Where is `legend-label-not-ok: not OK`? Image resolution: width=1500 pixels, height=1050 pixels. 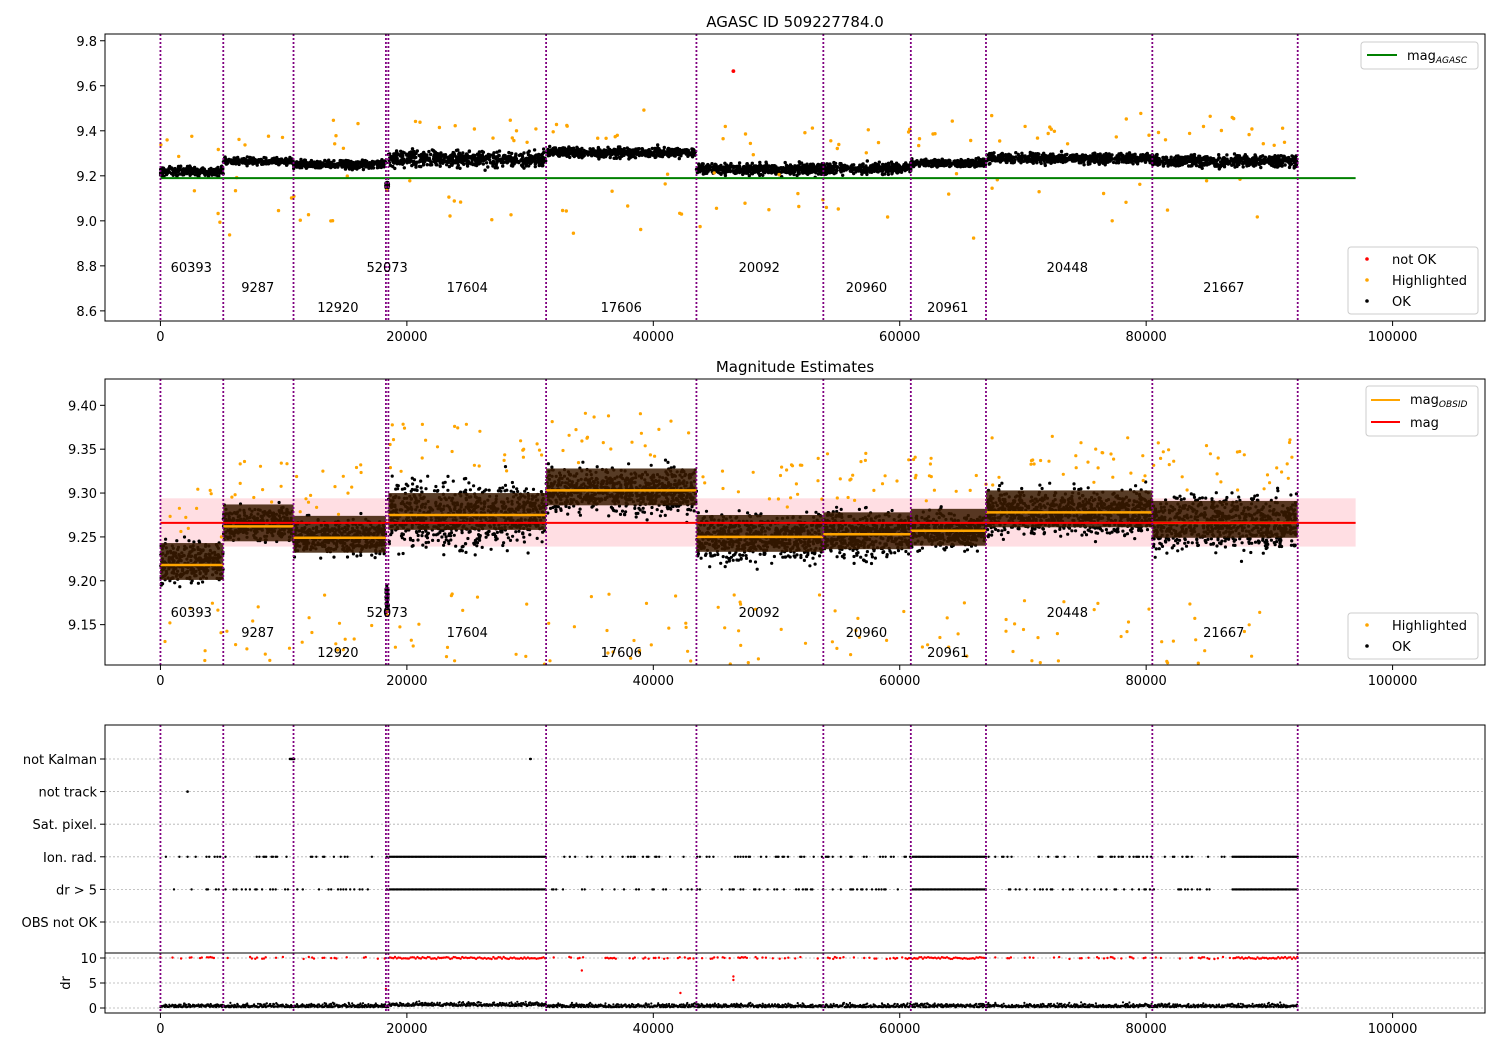 legend-label-not-ok: not OK is located at coordinates (1414, 260).